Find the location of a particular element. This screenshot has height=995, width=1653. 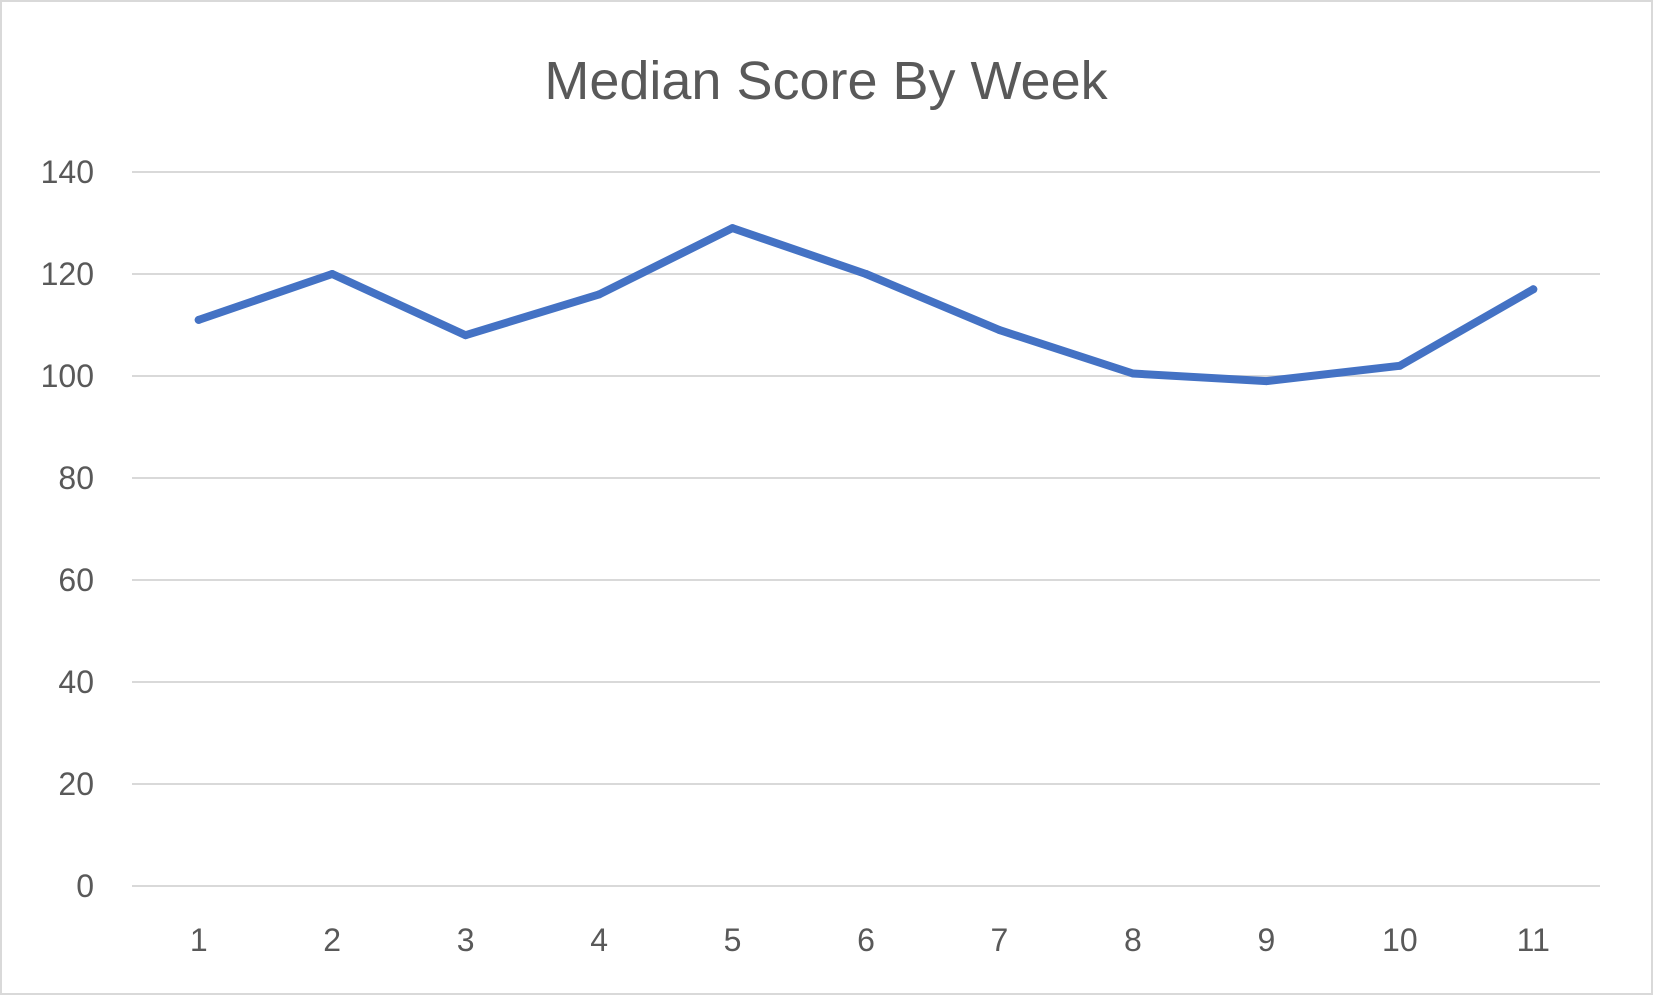

x-tick-label: 5 is located at coordinates (733, 940).